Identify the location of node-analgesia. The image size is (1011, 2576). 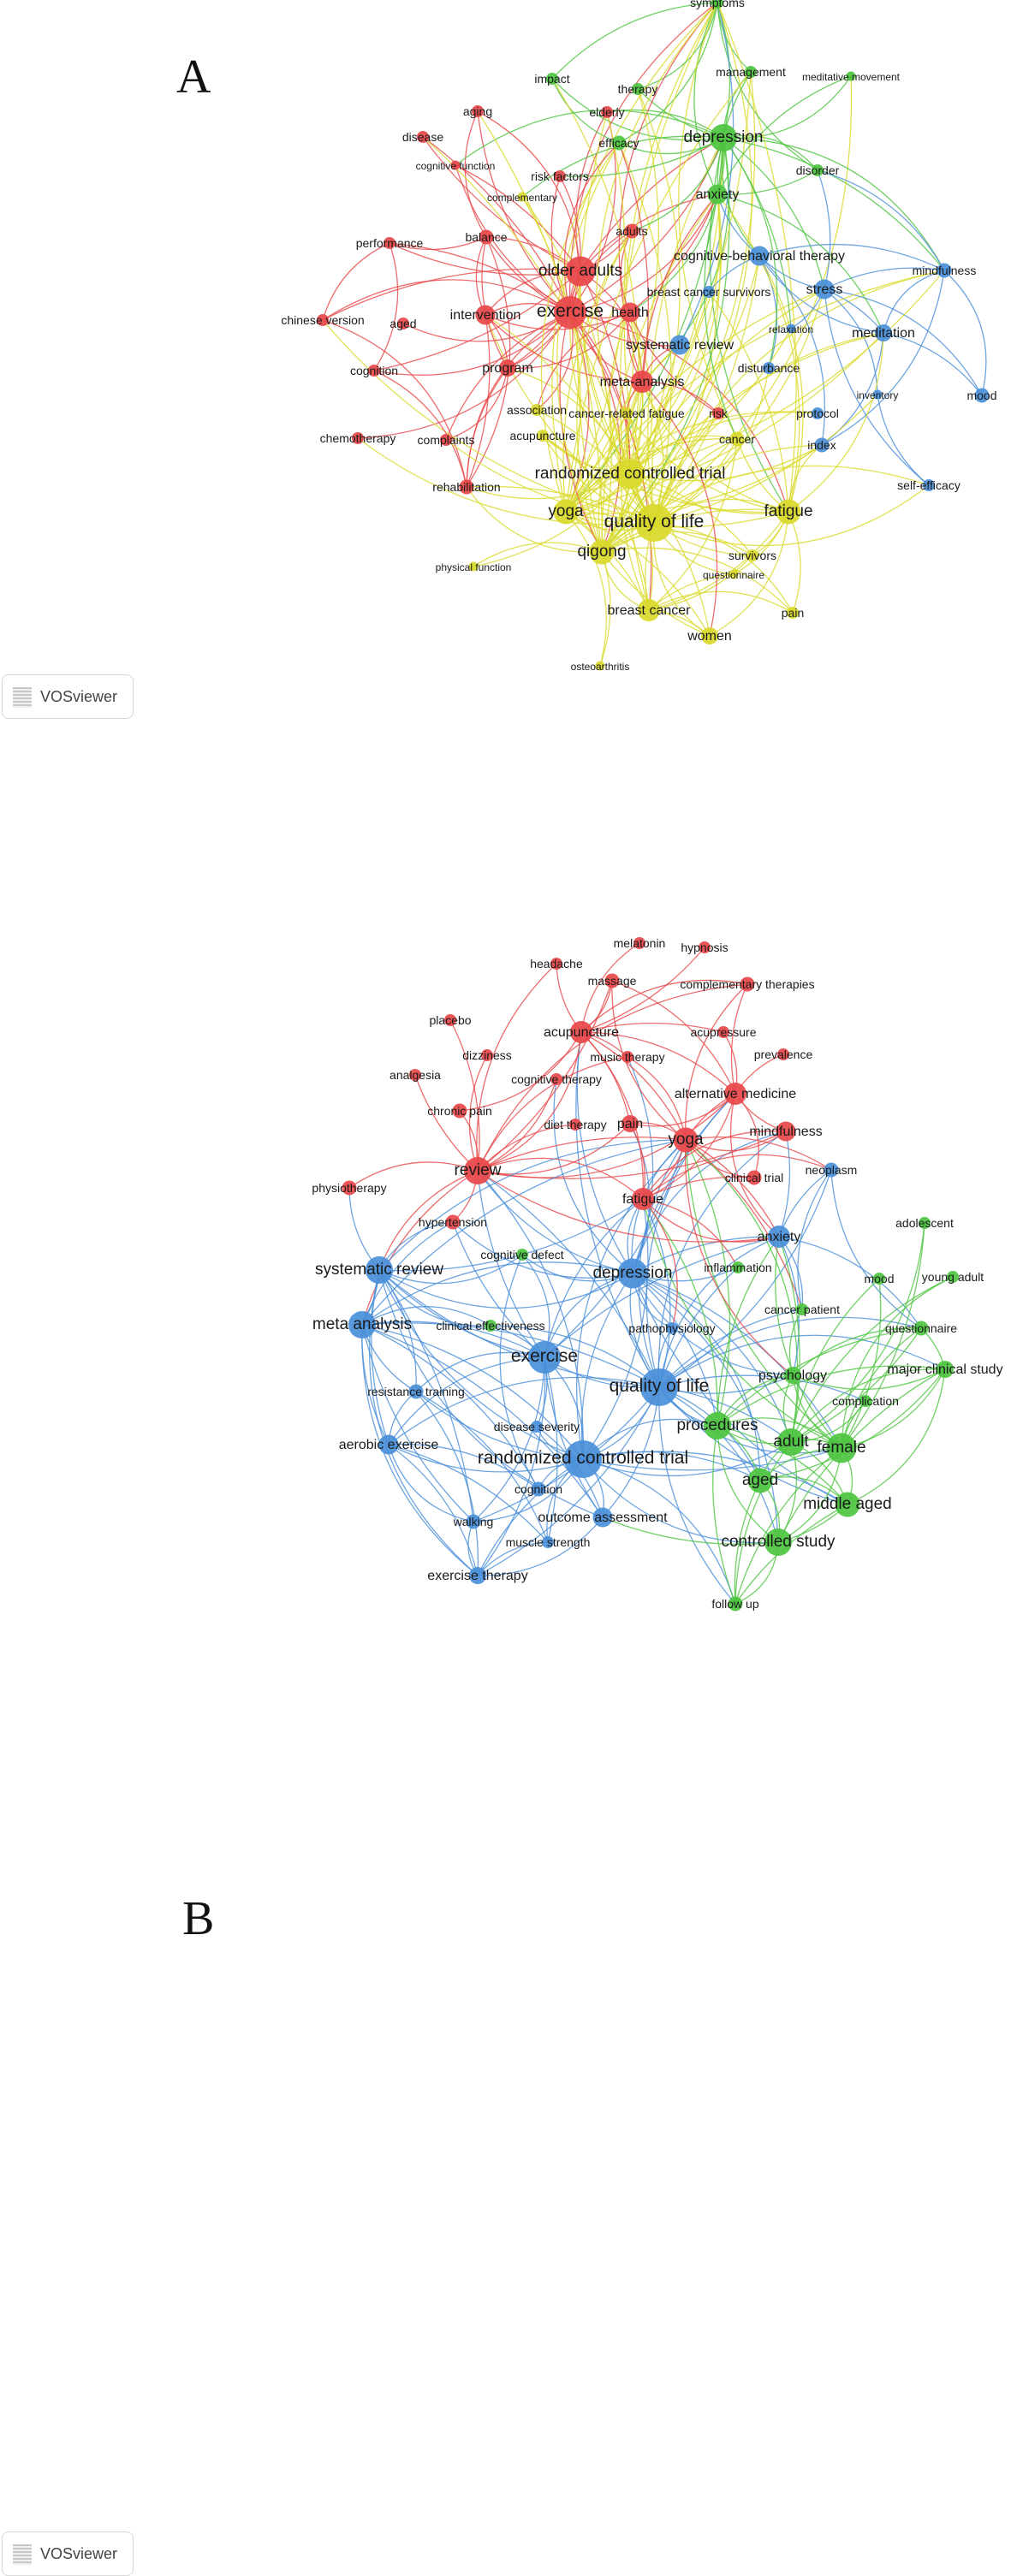
(415, 1075).